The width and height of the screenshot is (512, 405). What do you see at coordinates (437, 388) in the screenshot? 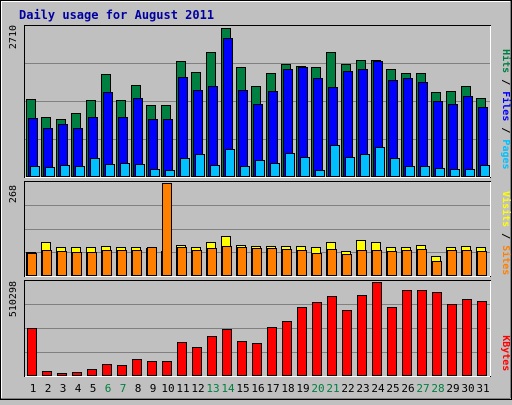
I see `x-tick-label: 28` at bounding box center [437, 388].